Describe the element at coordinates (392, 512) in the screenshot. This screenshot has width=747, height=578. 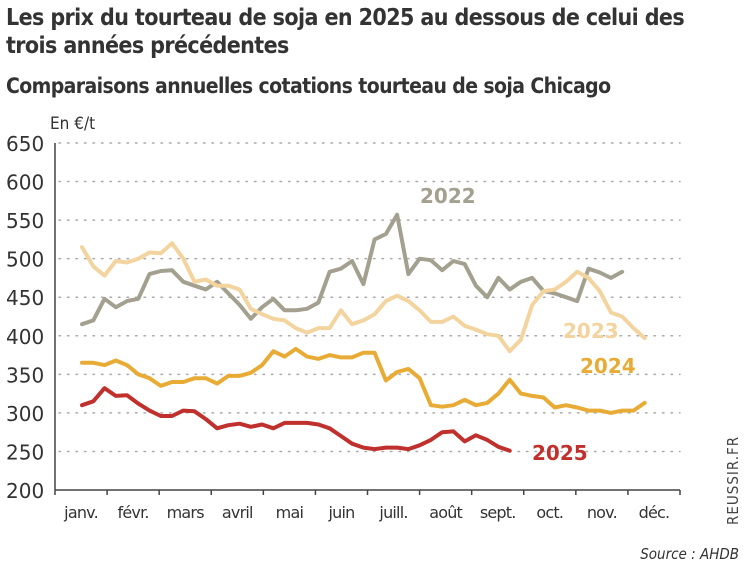
I see `x-tick-label: juill.` at that location.